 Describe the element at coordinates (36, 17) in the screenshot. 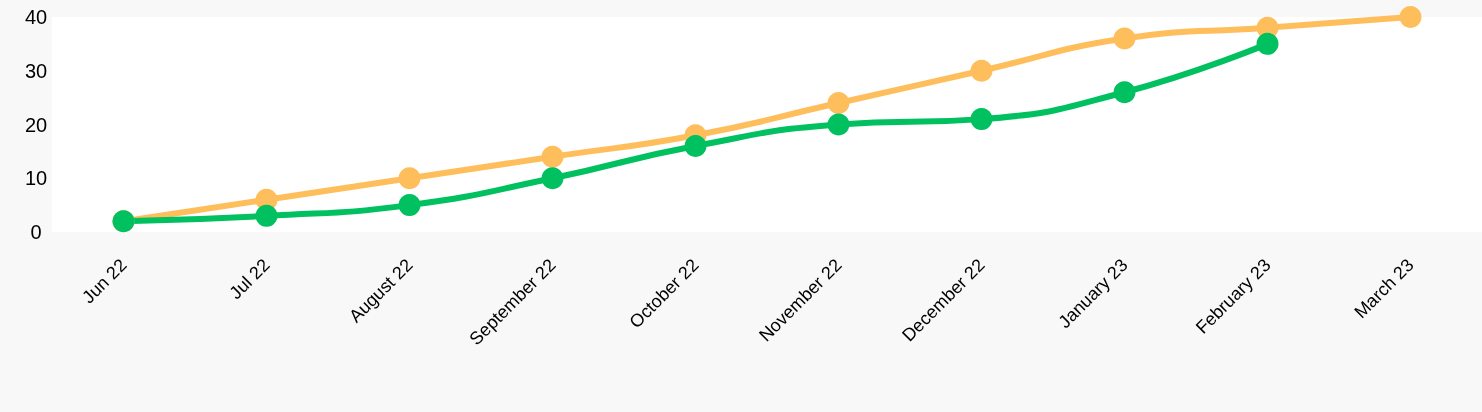

I see `y-tick-label: 40` at that location.